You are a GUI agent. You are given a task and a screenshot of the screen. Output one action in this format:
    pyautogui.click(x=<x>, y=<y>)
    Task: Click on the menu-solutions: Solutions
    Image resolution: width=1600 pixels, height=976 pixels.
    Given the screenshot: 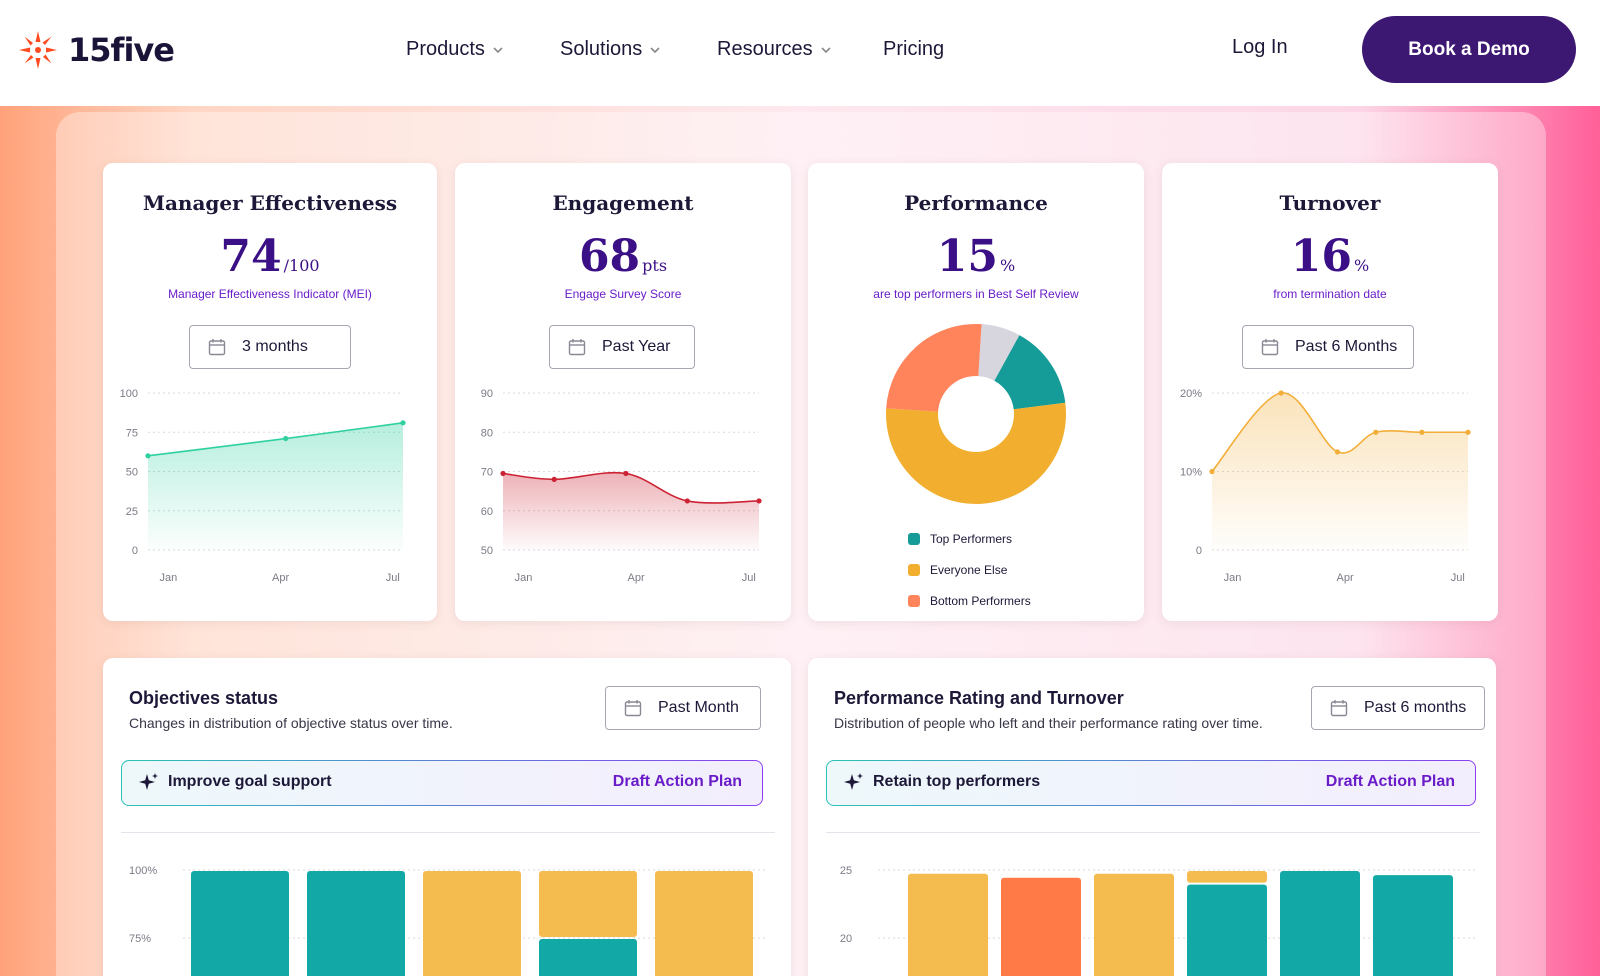 What is the action you would take?
    pyautogui.click(x=610, y=49)
    